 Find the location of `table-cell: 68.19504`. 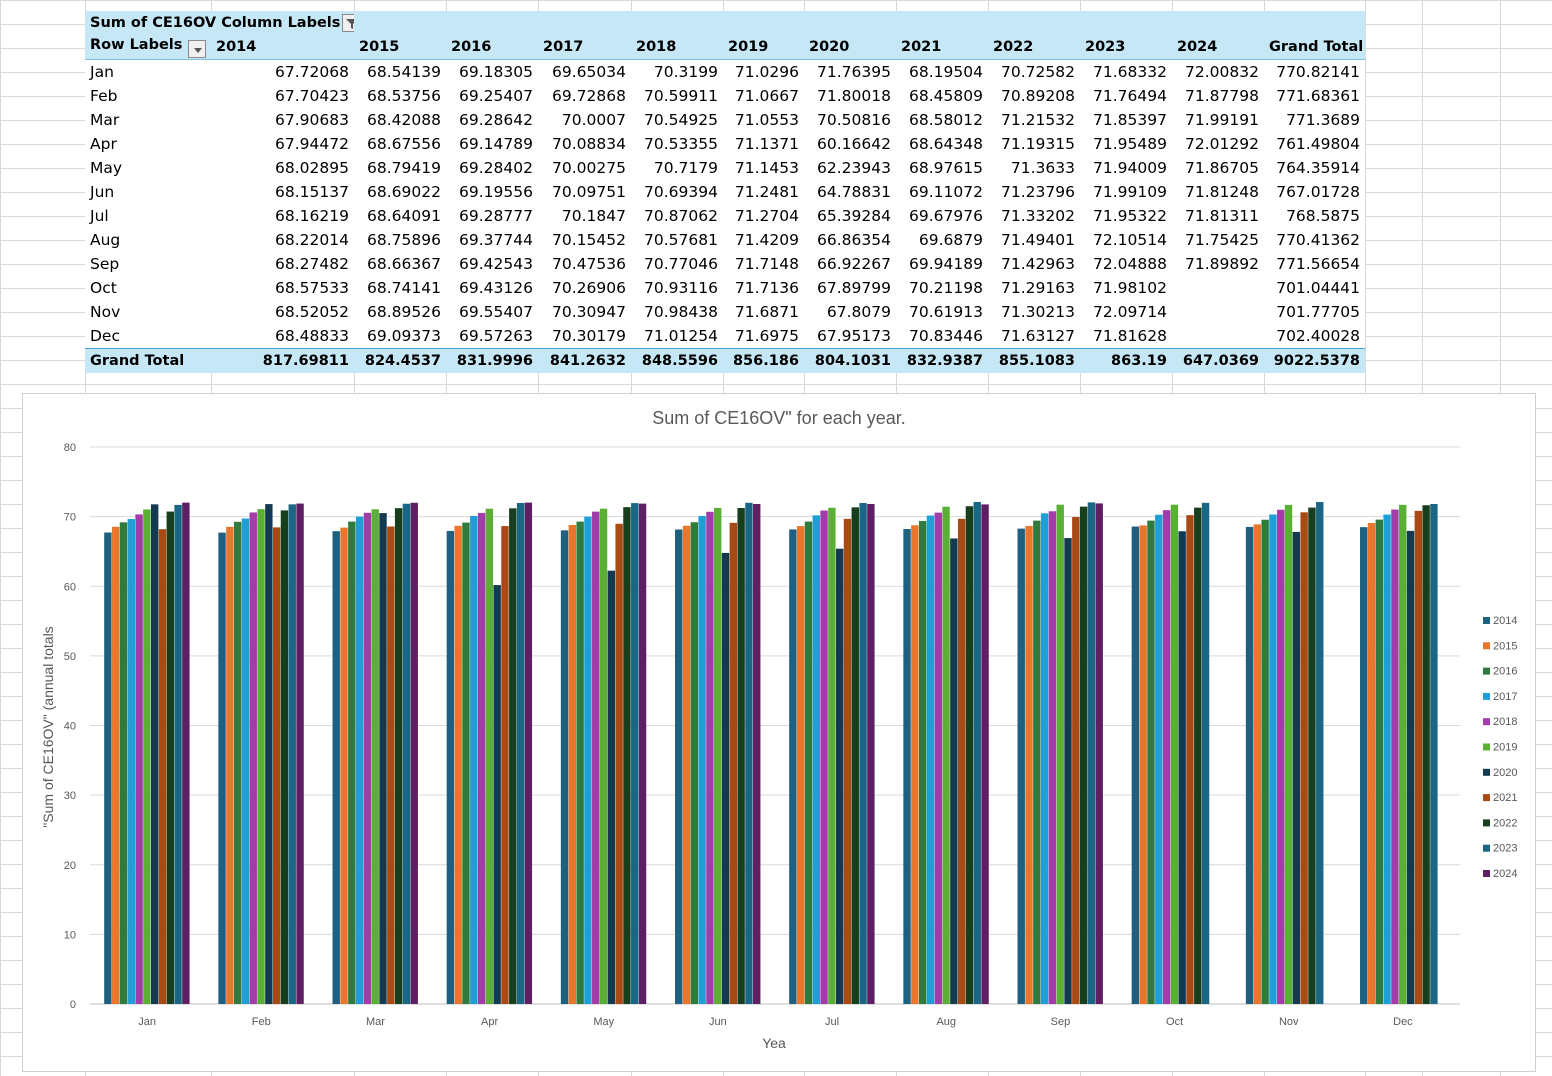

table-cell: 68.19504 is located at coordinates (942, 71).